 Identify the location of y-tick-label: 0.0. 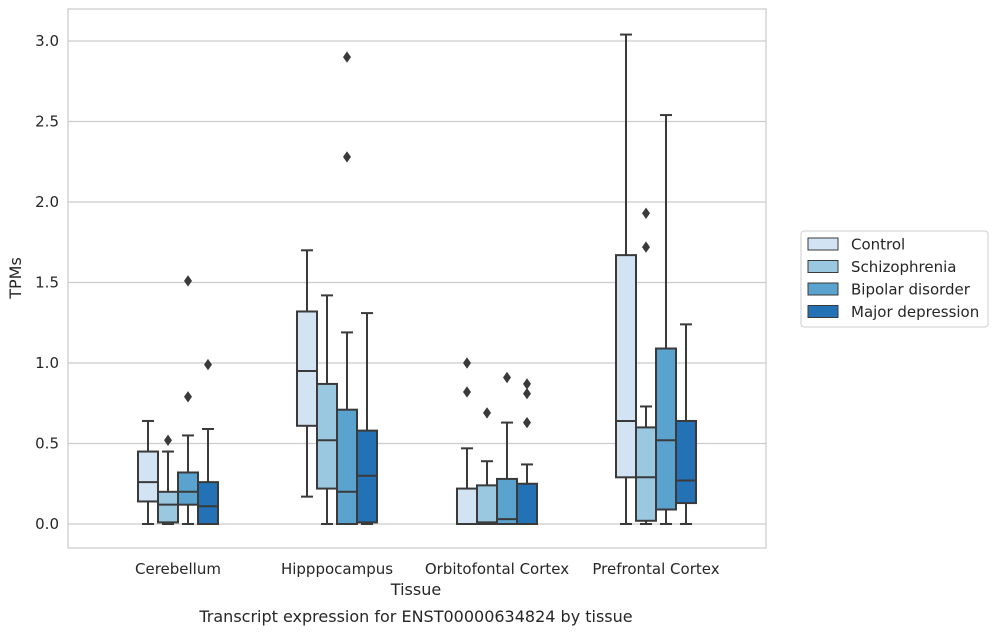
(47, 524).